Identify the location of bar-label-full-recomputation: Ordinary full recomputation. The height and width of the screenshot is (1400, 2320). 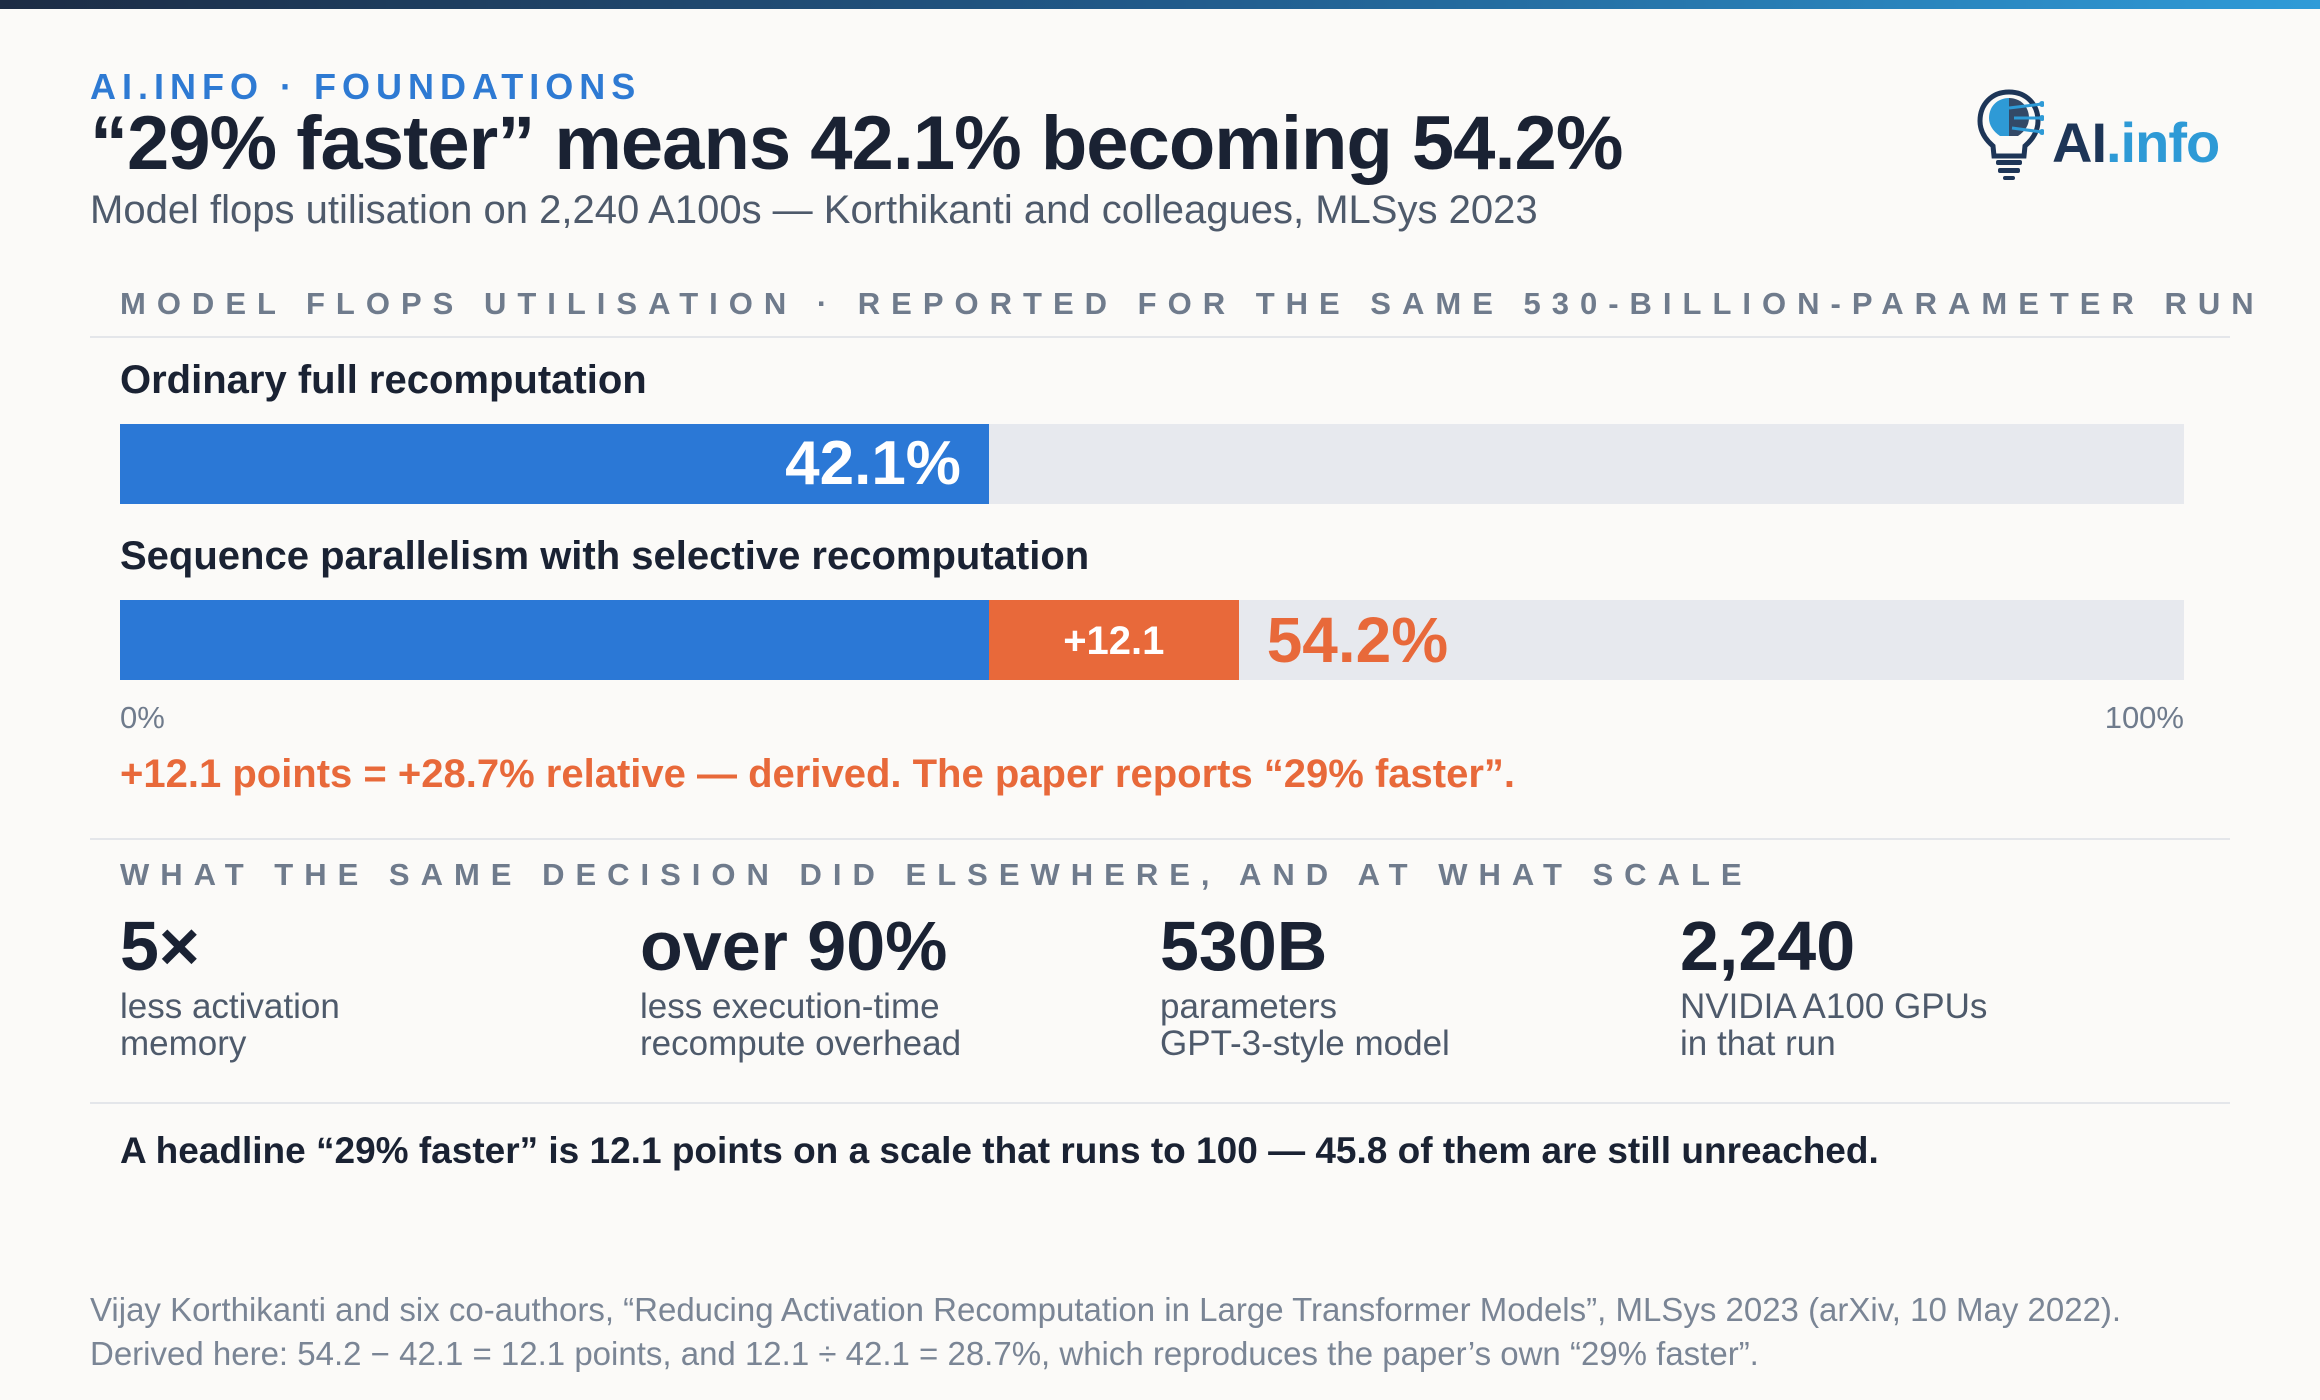
(383, 380).